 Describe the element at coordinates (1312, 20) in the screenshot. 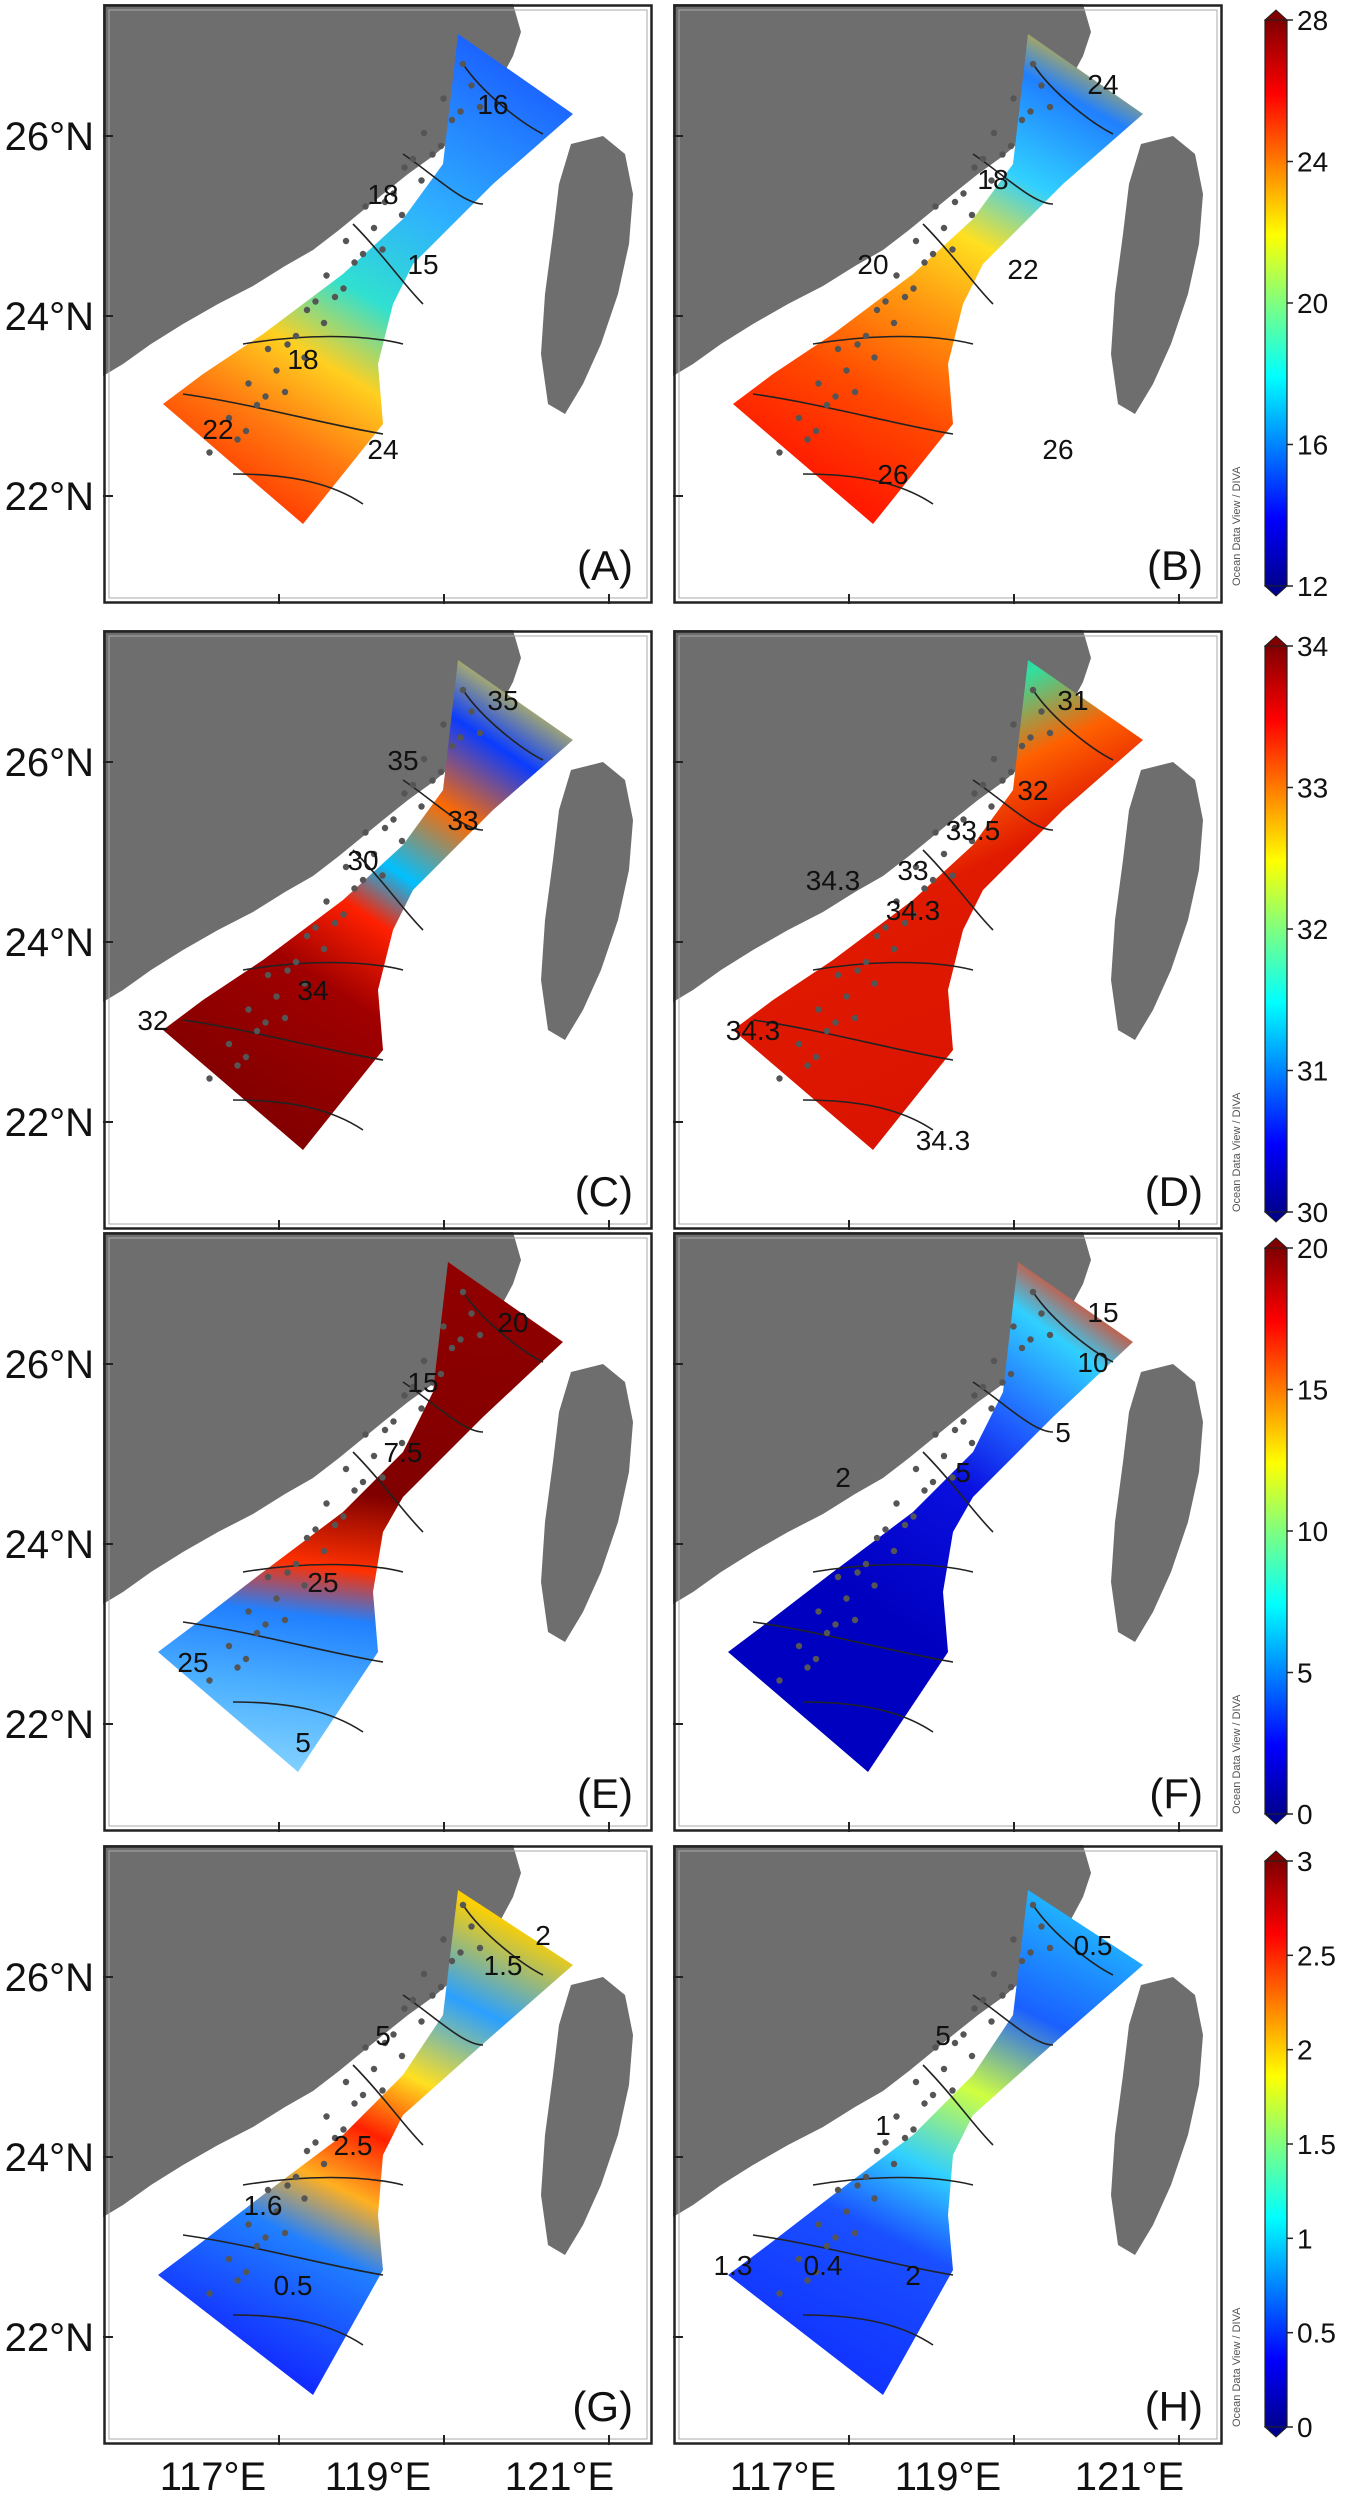

I see `colorbar-tick-label: 28` at that location.